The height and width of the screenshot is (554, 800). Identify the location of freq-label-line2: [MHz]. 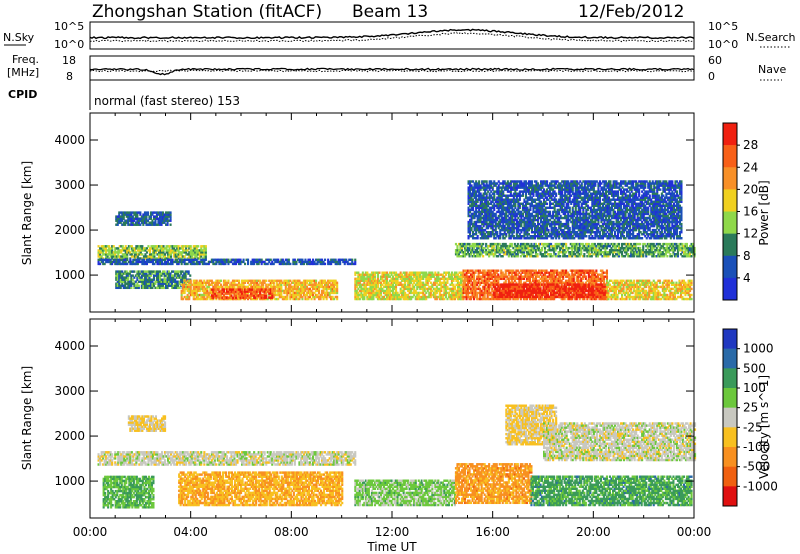
(23, 72).